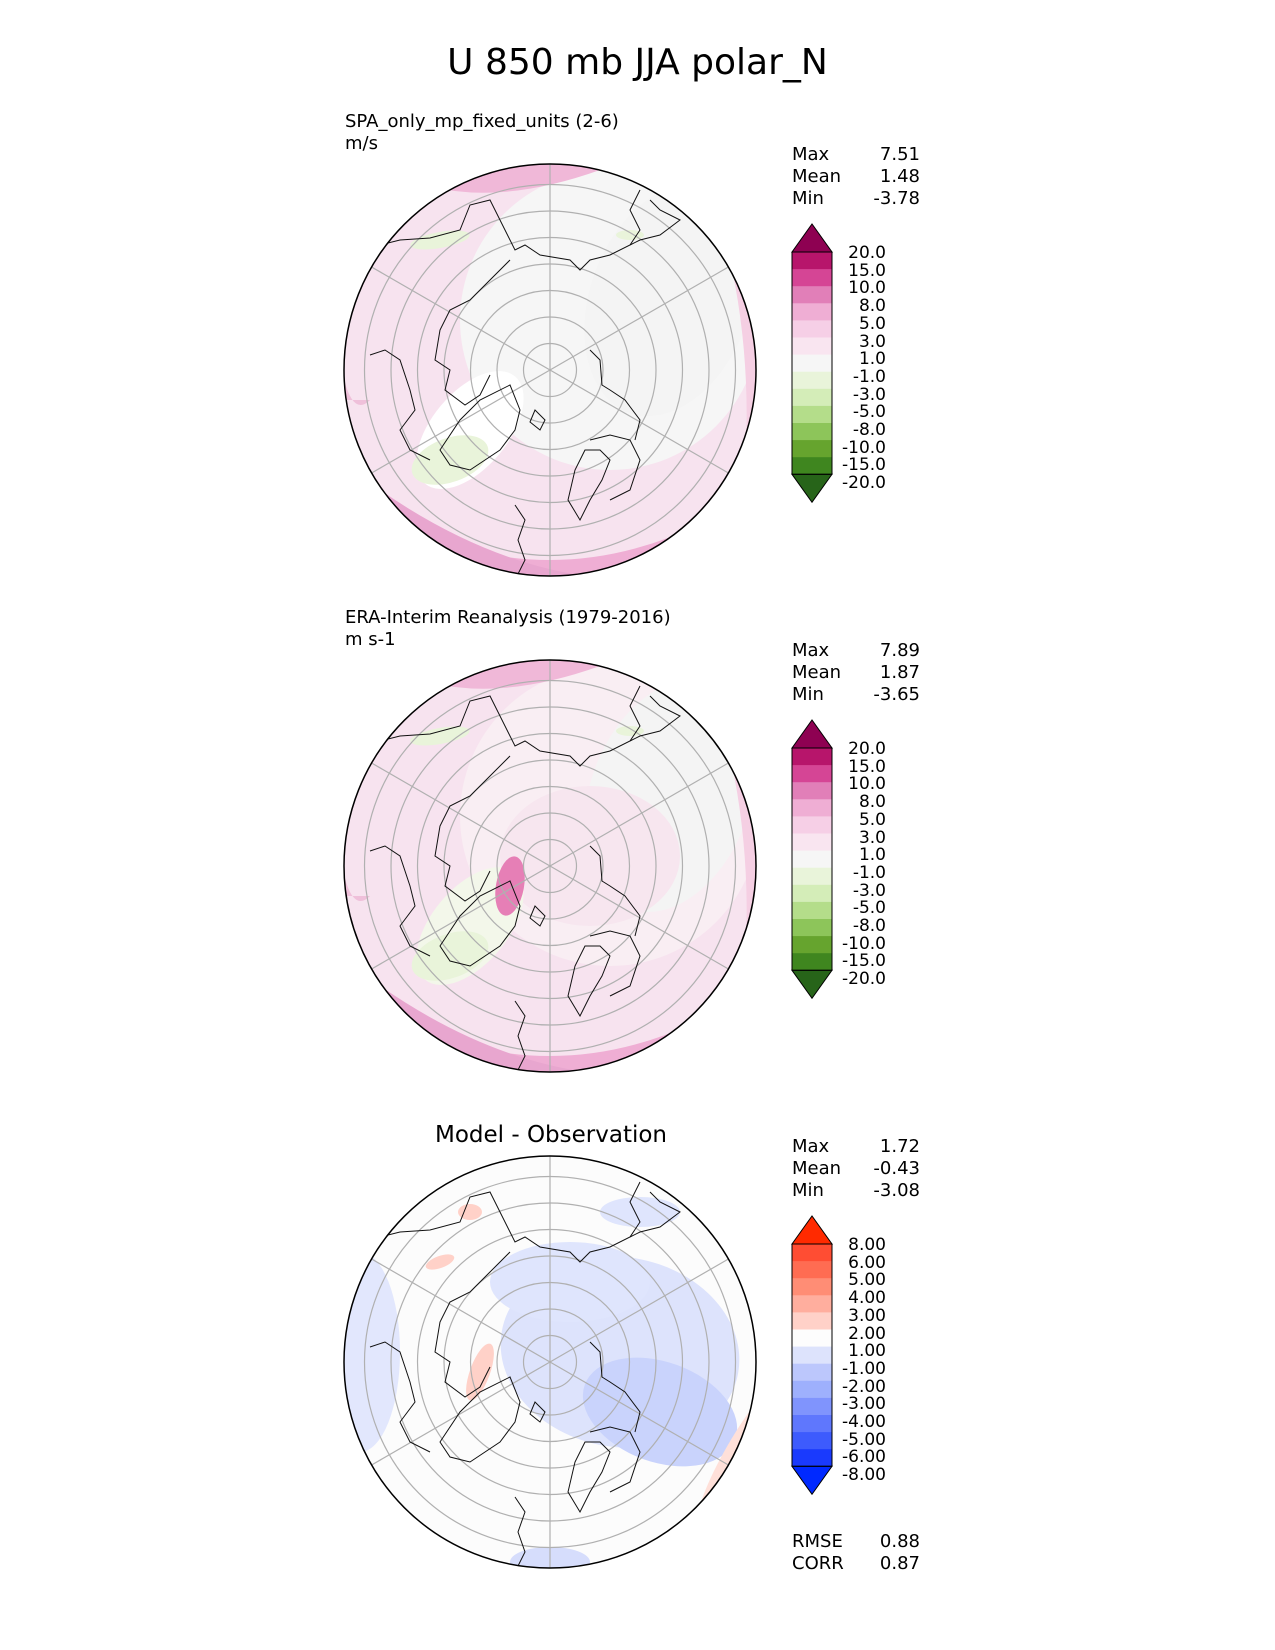 This screenshot has width=1275, height=1650. Describe the element at coordinates (899, 154) in the screenshot. I see `max-value: 7.51` at that location.